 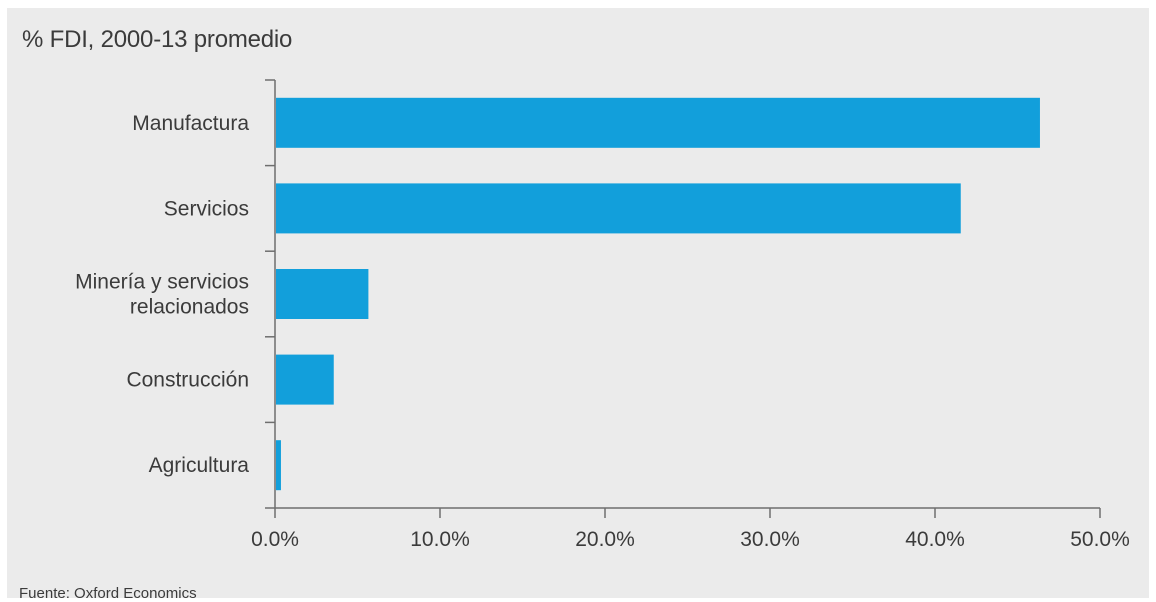 I want to click on x-tick-label: 0.0%, so click(x=275, y=539).